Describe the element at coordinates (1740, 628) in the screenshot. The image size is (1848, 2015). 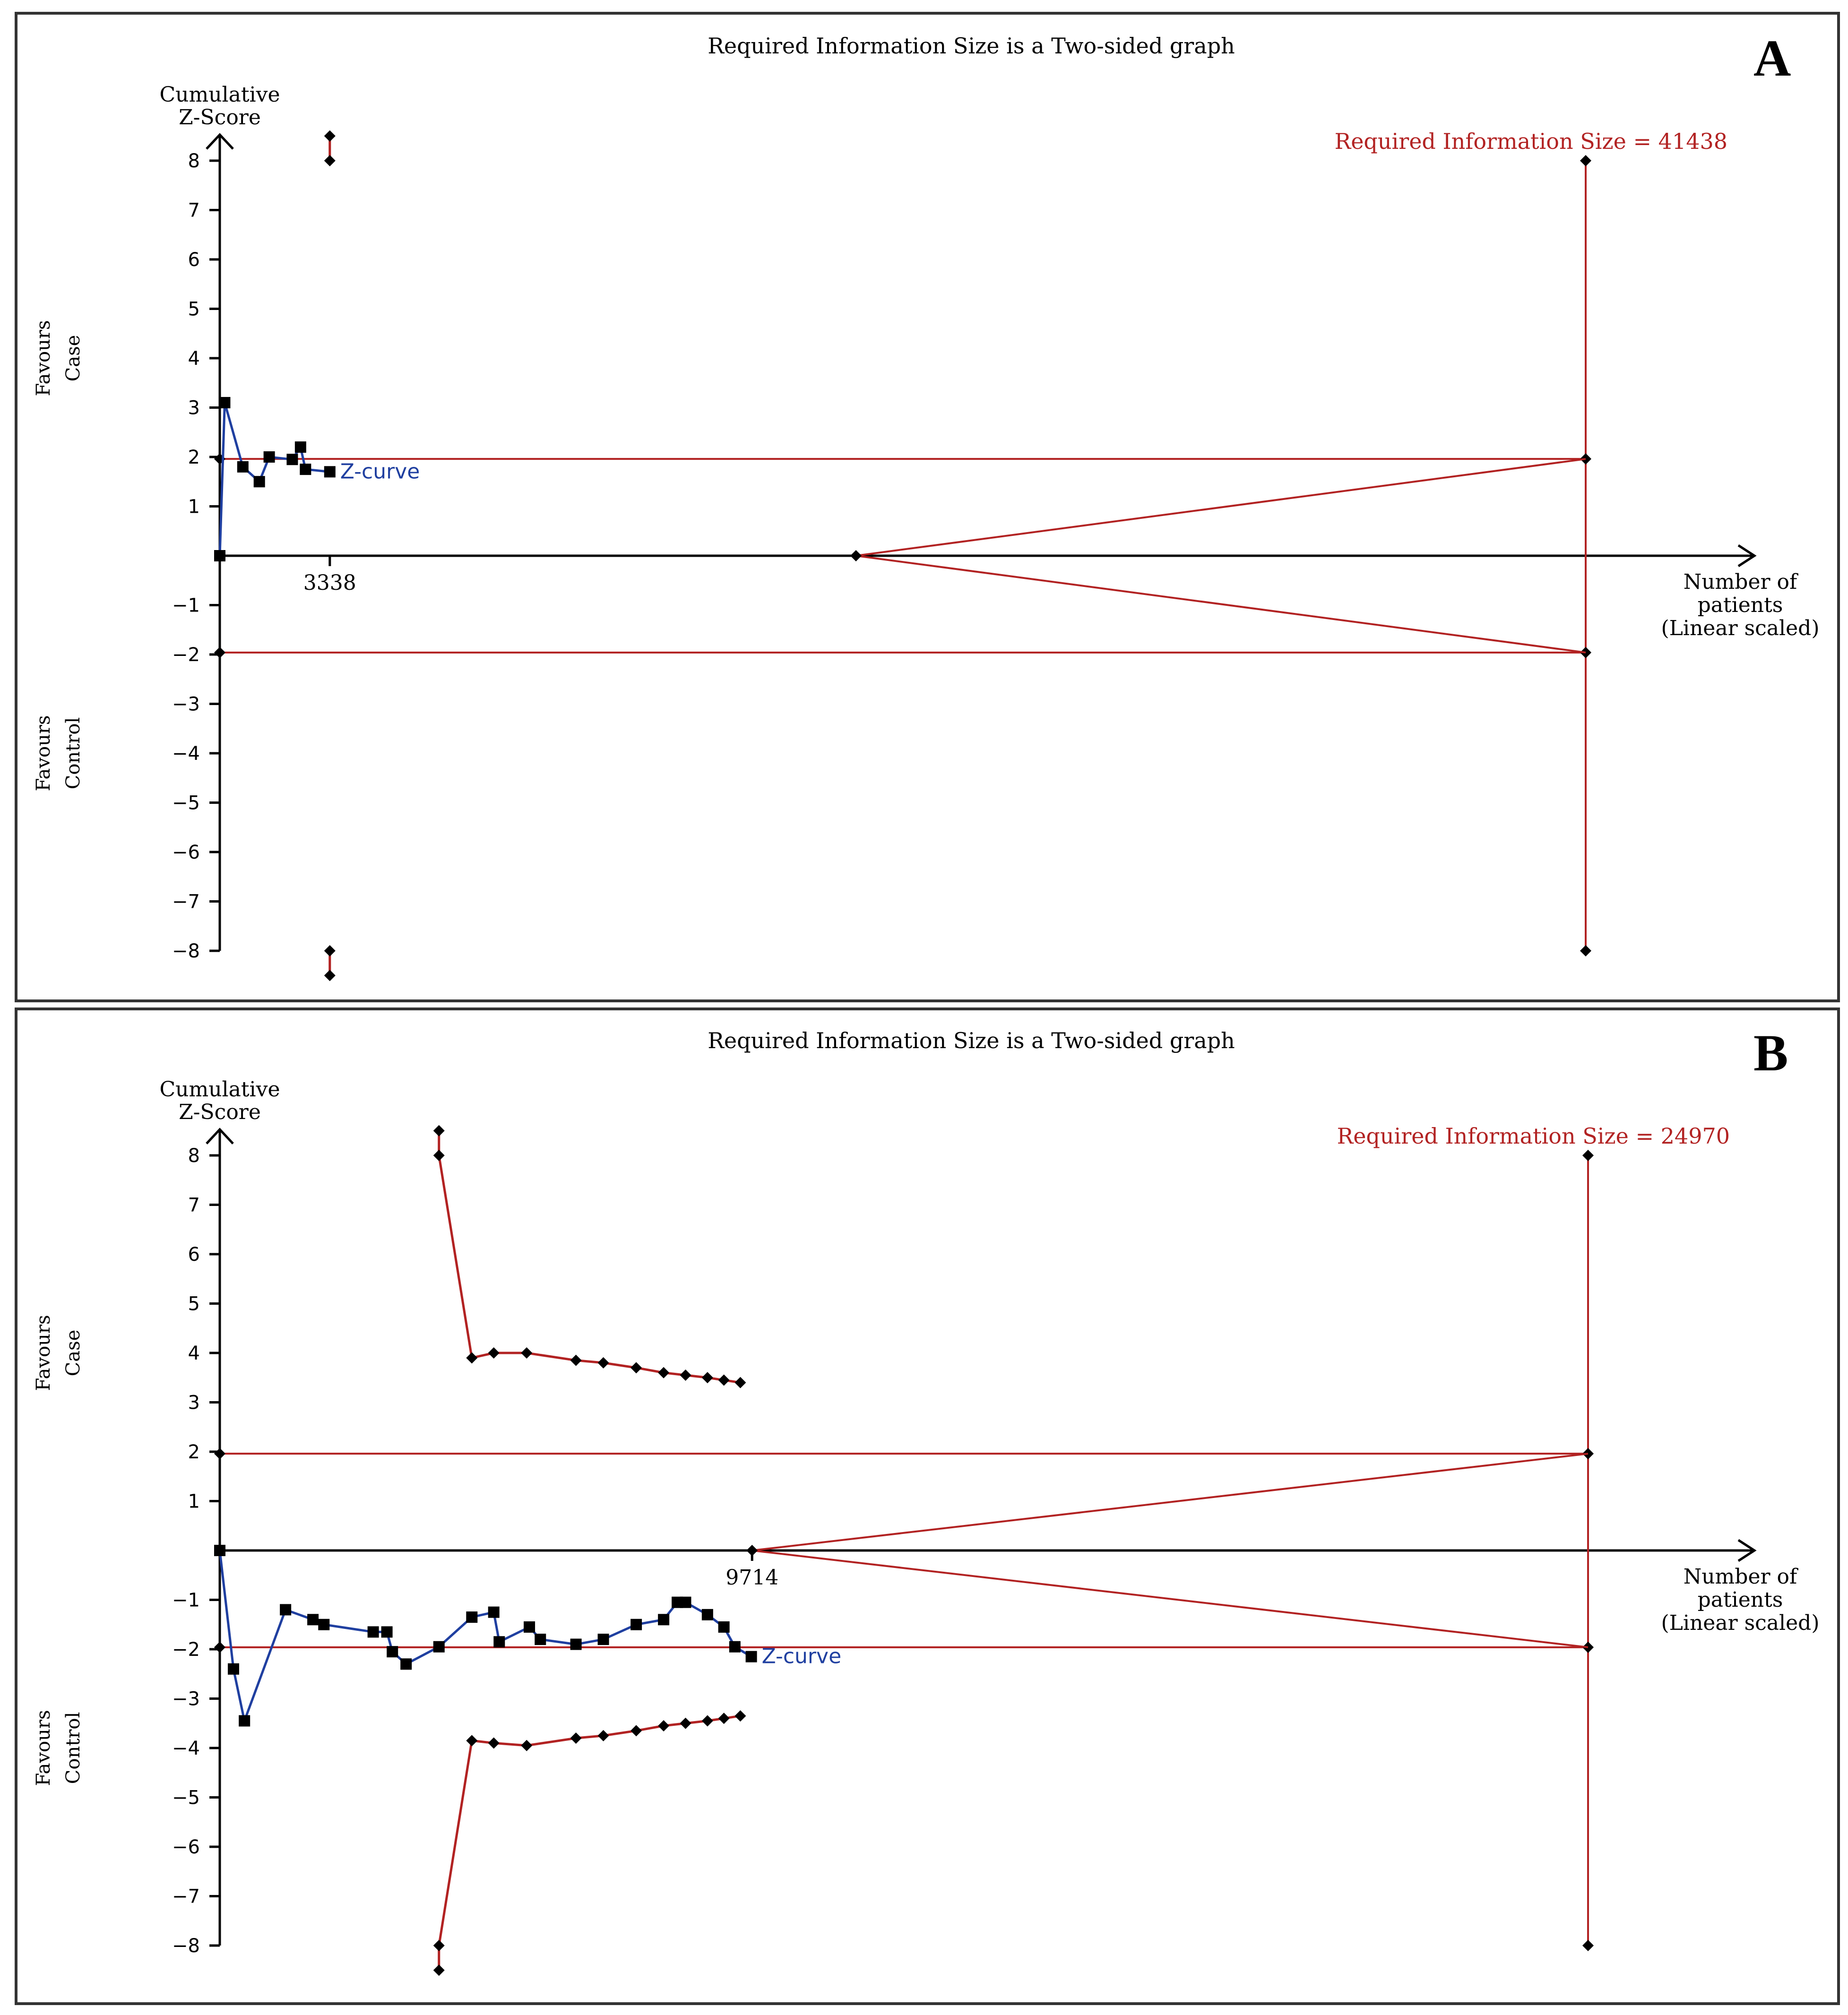
I see `x-axis-label-line3: (Linear scaled)` at that location.